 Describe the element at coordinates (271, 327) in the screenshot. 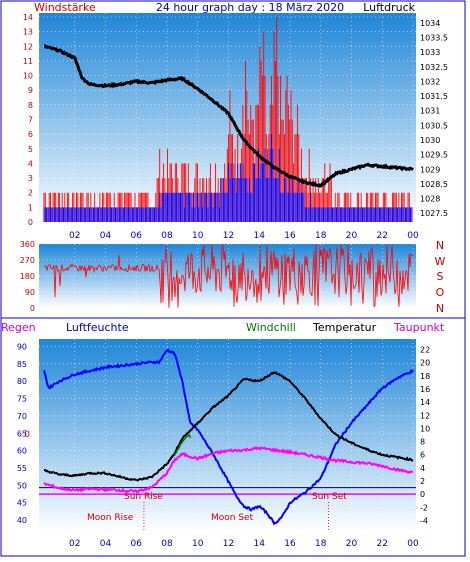

I see `windchill-label: Windchill` at that location.